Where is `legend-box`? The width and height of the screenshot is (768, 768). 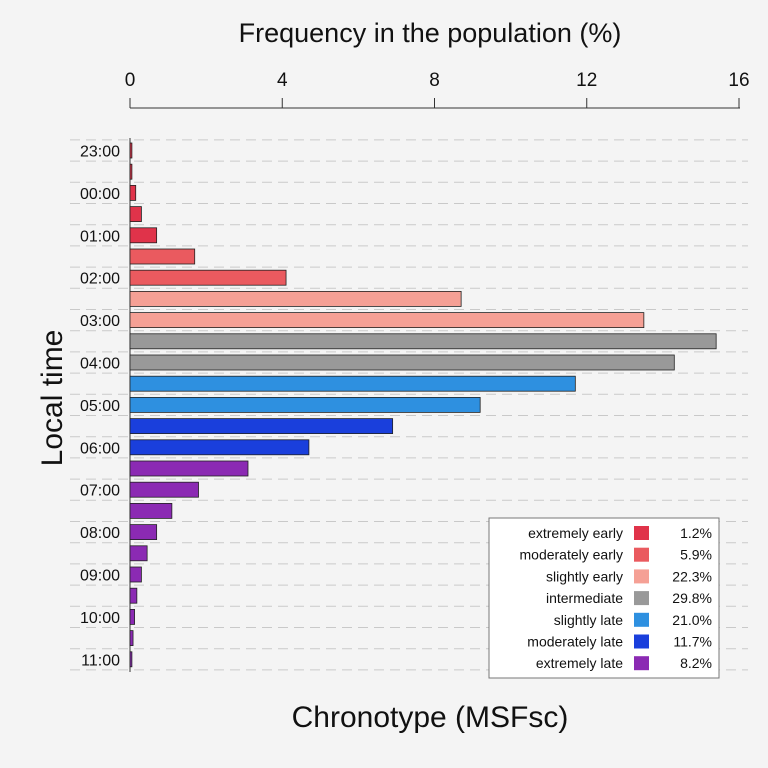
legend-box is located at coordinates (604, 598).